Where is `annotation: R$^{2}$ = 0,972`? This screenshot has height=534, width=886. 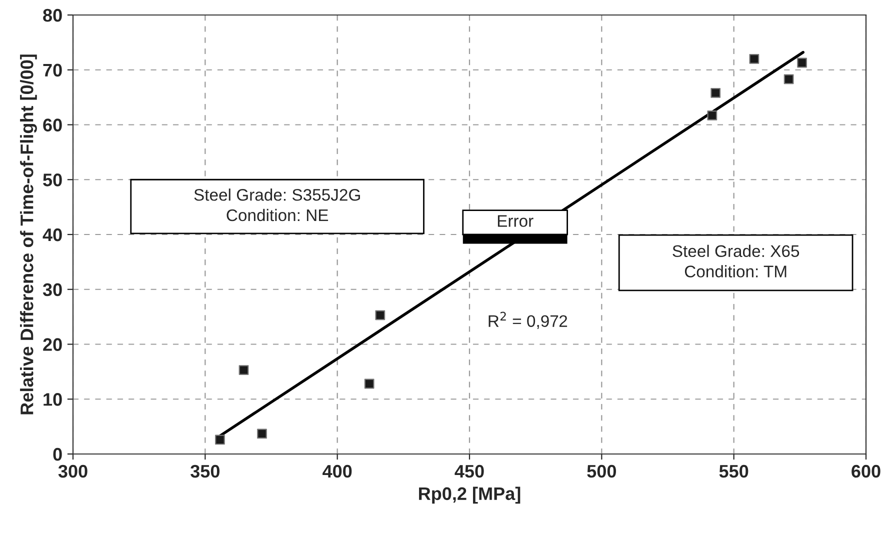
annotation: R$^{2}$ = 0,972 is located at coordinates (528, 320).